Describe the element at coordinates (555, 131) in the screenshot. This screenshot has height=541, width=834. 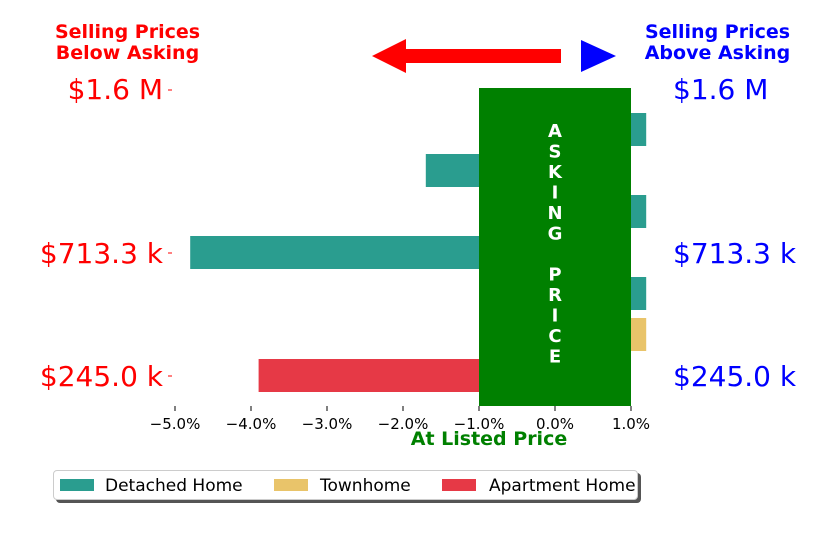
I see `asking-price-letter: A` at that location.